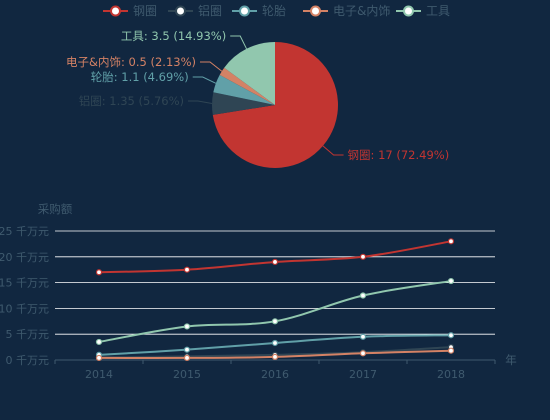 The width and height of the screenshot is (550, 420). I want to click on pie-label-4: 工具: 3.5 (14.93%), so click(173, 36).